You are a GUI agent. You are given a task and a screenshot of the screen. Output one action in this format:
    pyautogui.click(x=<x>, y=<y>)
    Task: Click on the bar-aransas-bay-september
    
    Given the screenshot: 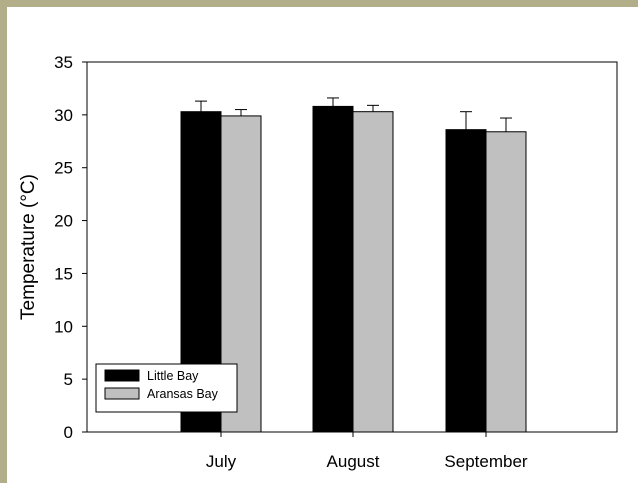 What is the action you would take?
    pyautogui.click(x=506, y=282)
    